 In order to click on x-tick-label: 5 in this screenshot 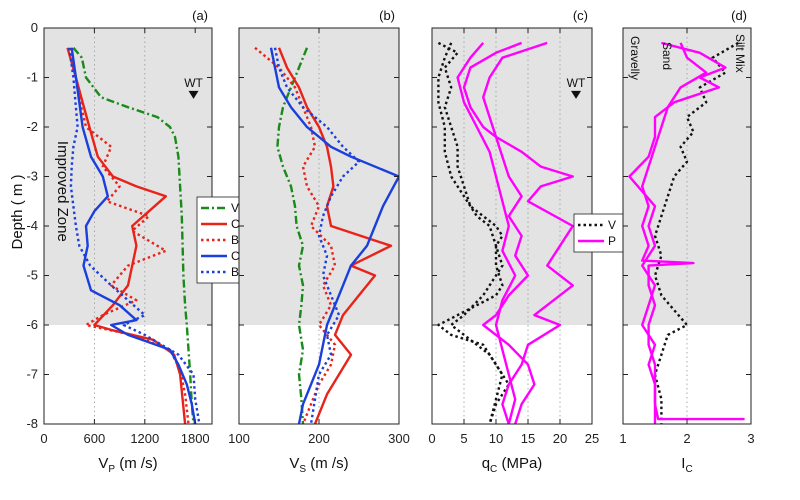, I will do `click(463, 438)`.